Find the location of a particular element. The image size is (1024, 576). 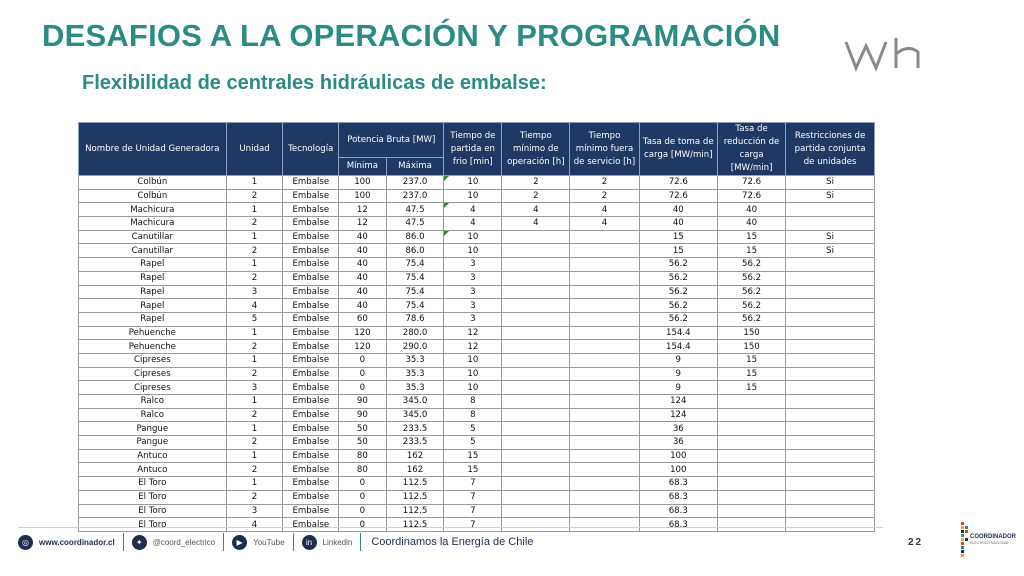

footer-youtube-link: ▶ YouTube is located at coordinates (258, 542).